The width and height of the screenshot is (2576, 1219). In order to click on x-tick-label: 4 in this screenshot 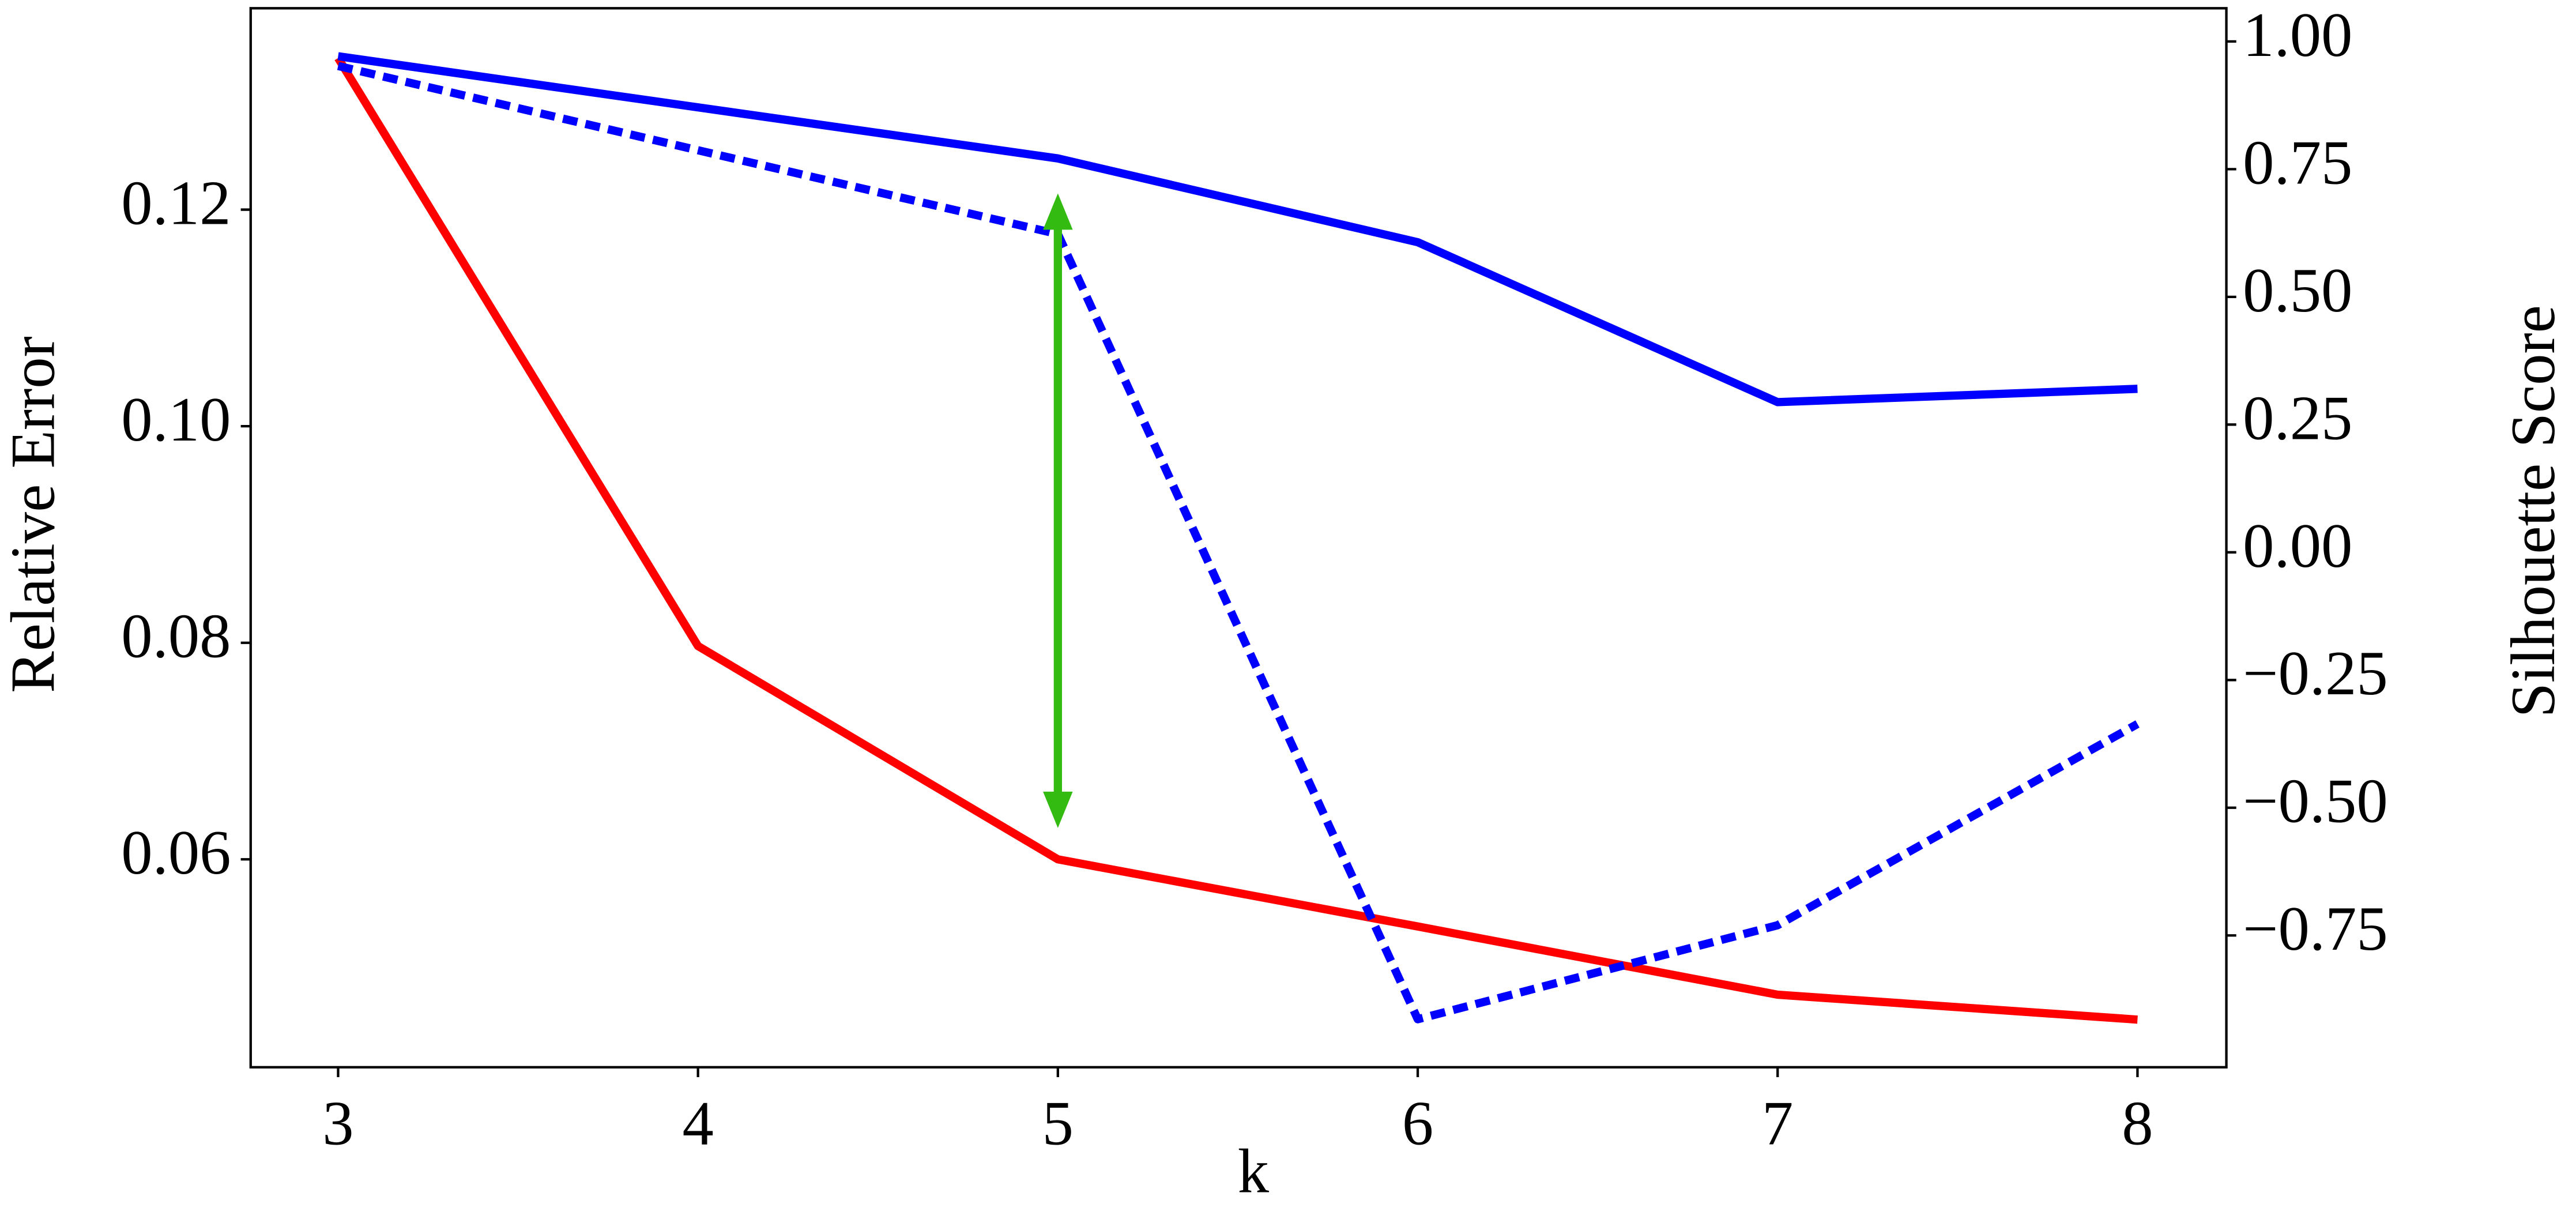, I will do `click(697, 1123)`.